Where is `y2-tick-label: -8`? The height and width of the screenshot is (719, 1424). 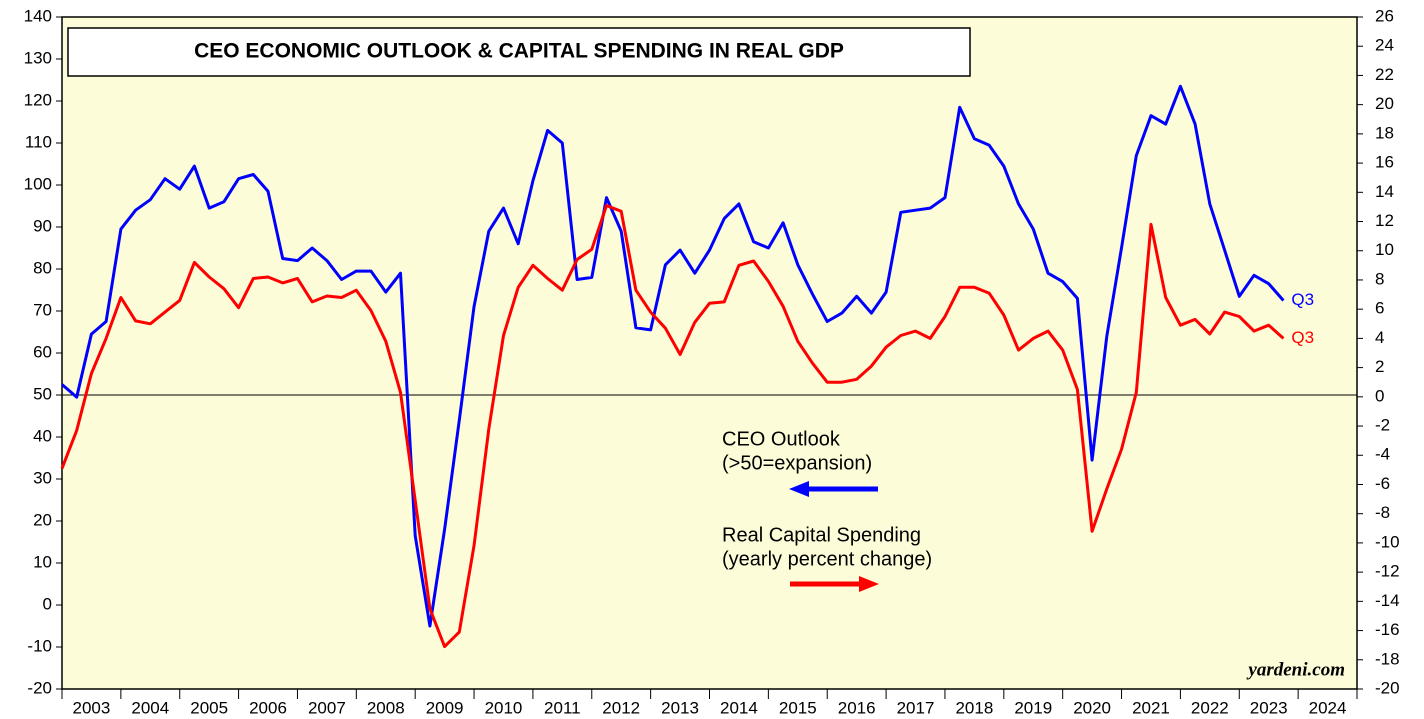
y2-tick-label: -8 is located at coordinates (1382, 512).